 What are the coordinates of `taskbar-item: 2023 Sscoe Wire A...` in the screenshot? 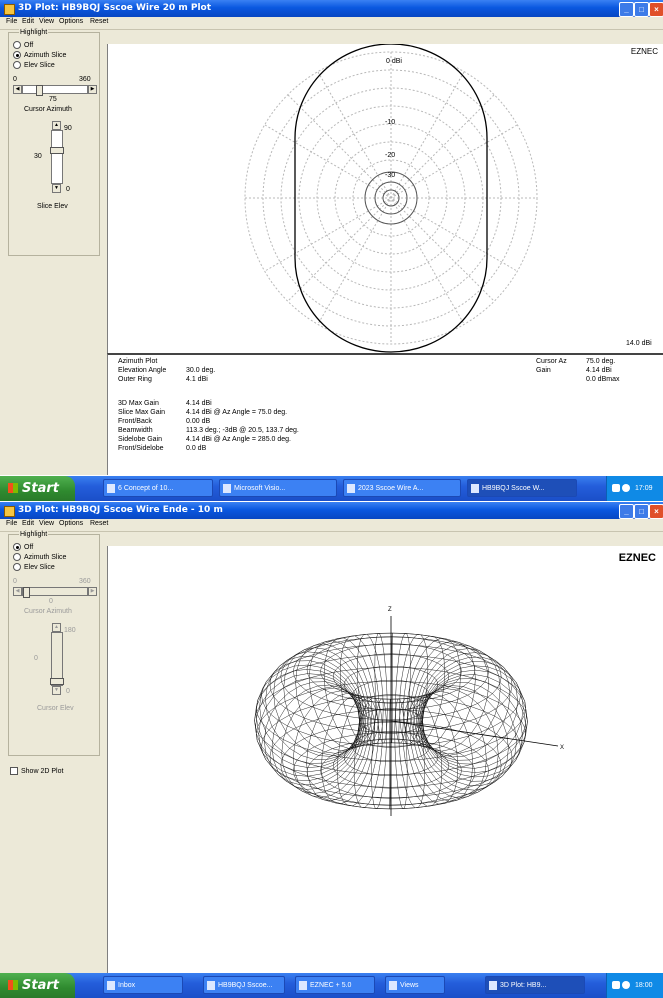 It's located at (402, 488).